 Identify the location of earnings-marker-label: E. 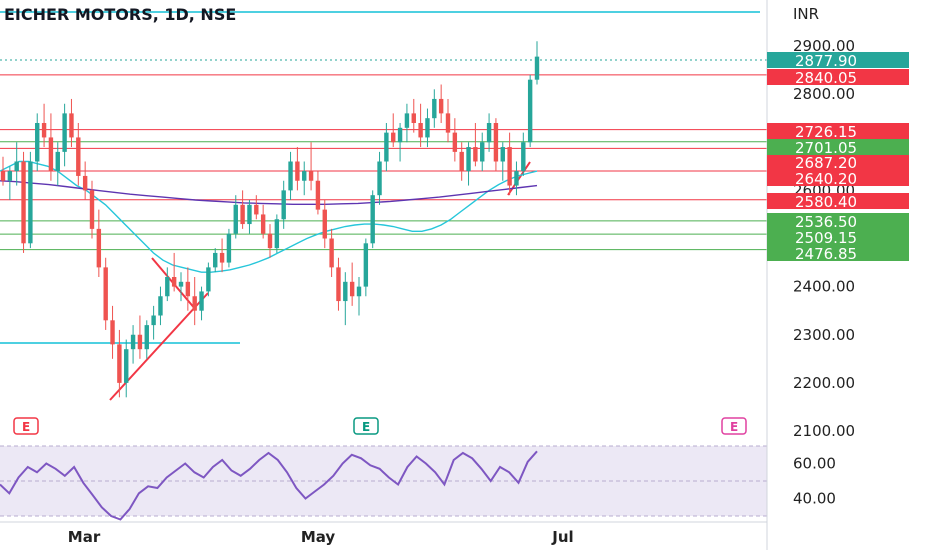
(734, 427).